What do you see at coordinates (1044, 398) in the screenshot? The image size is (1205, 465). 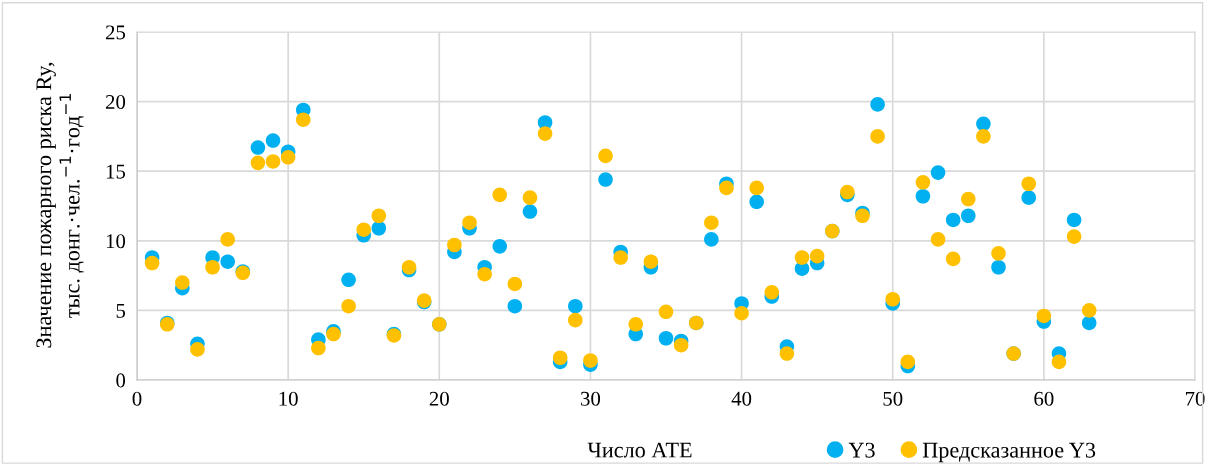 I see `x-tick-label: 60` at bounding box center [1044, 398].